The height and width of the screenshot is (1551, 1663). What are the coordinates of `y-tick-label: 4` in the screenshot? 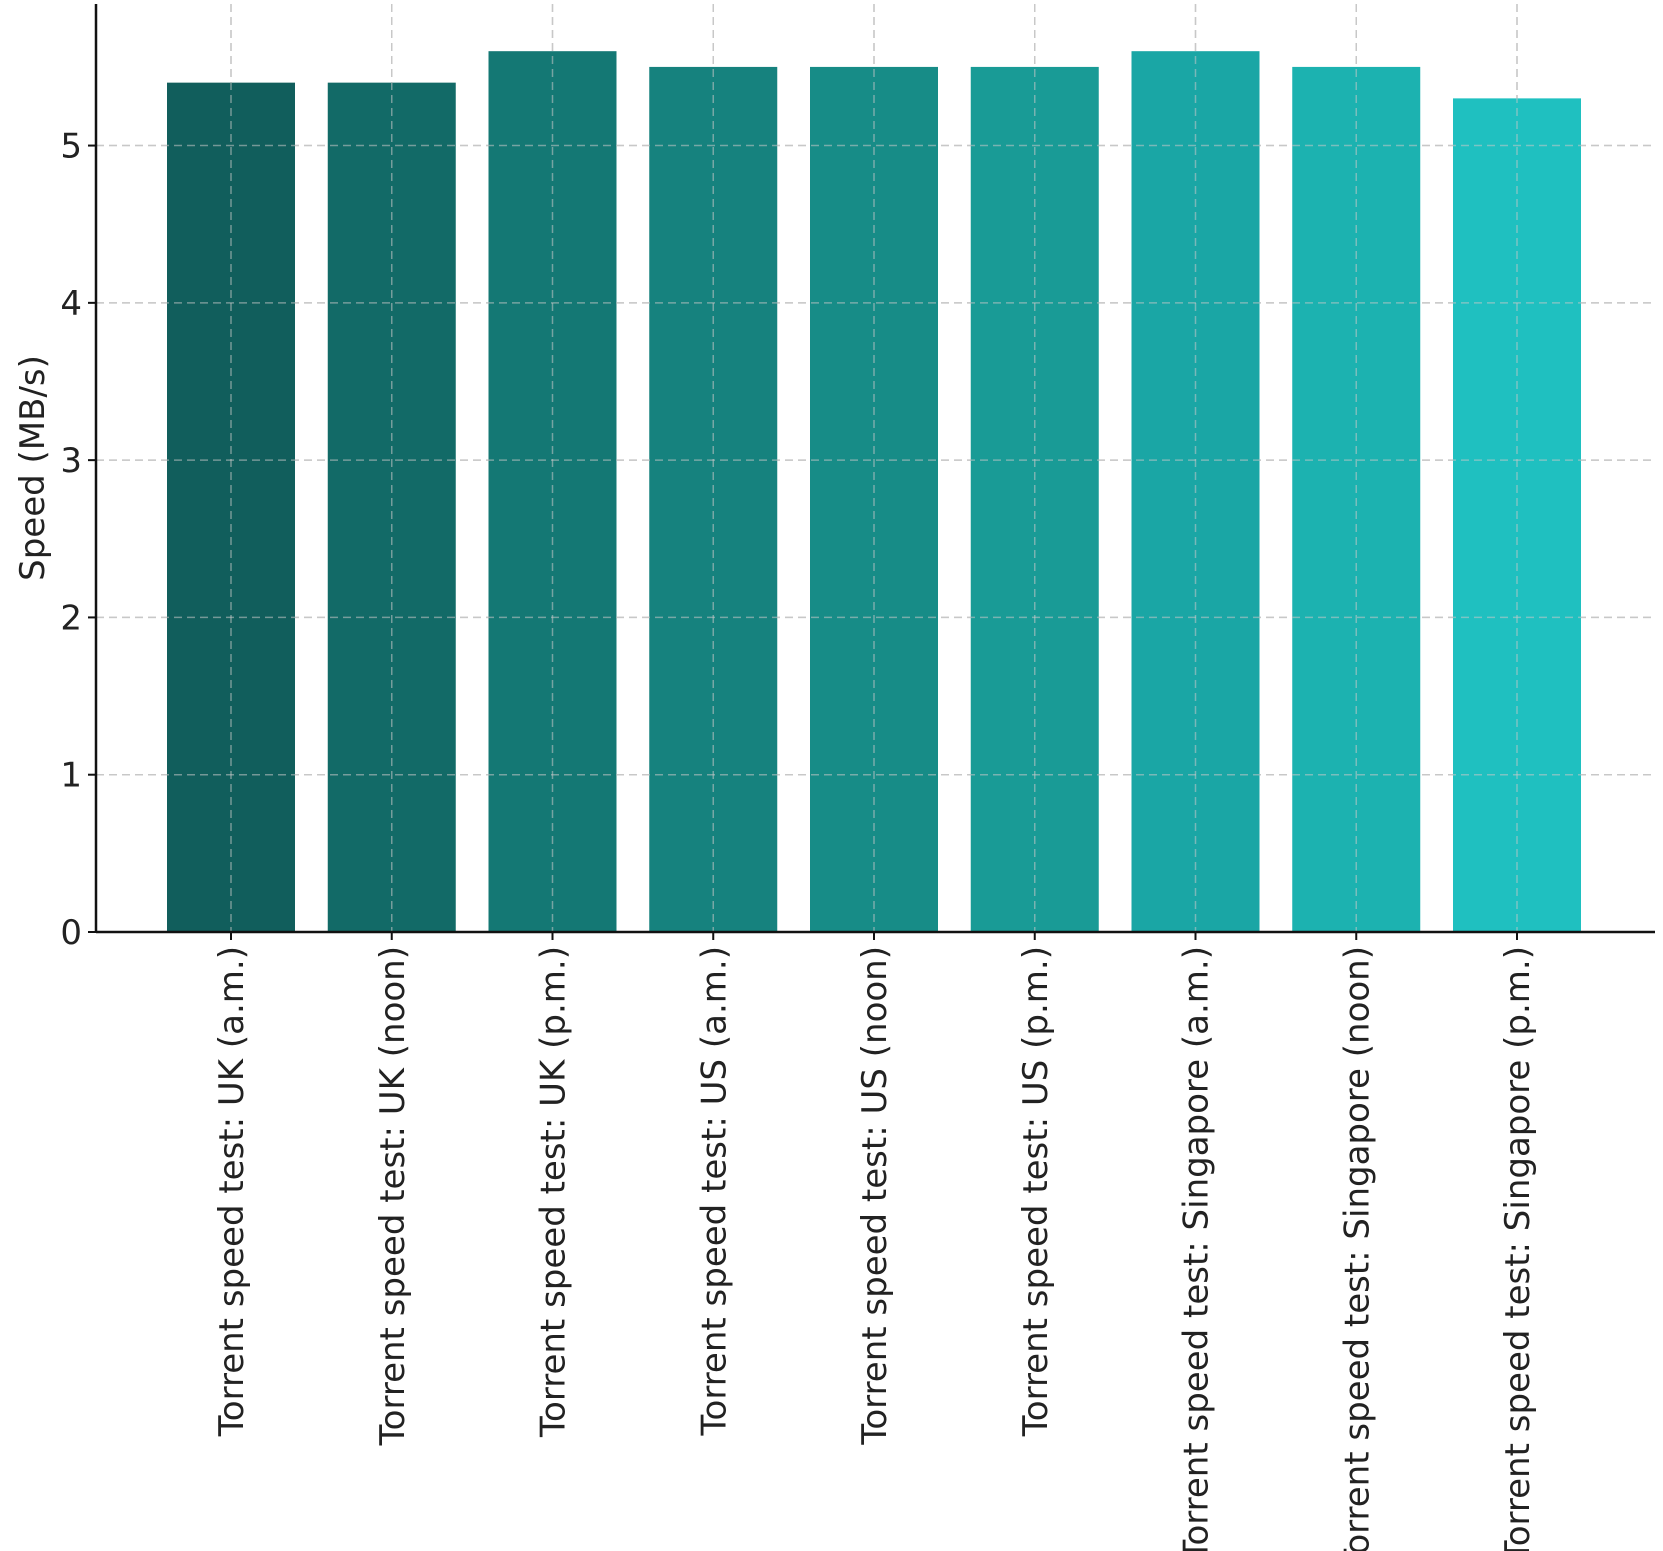 It's located at (71, 304).